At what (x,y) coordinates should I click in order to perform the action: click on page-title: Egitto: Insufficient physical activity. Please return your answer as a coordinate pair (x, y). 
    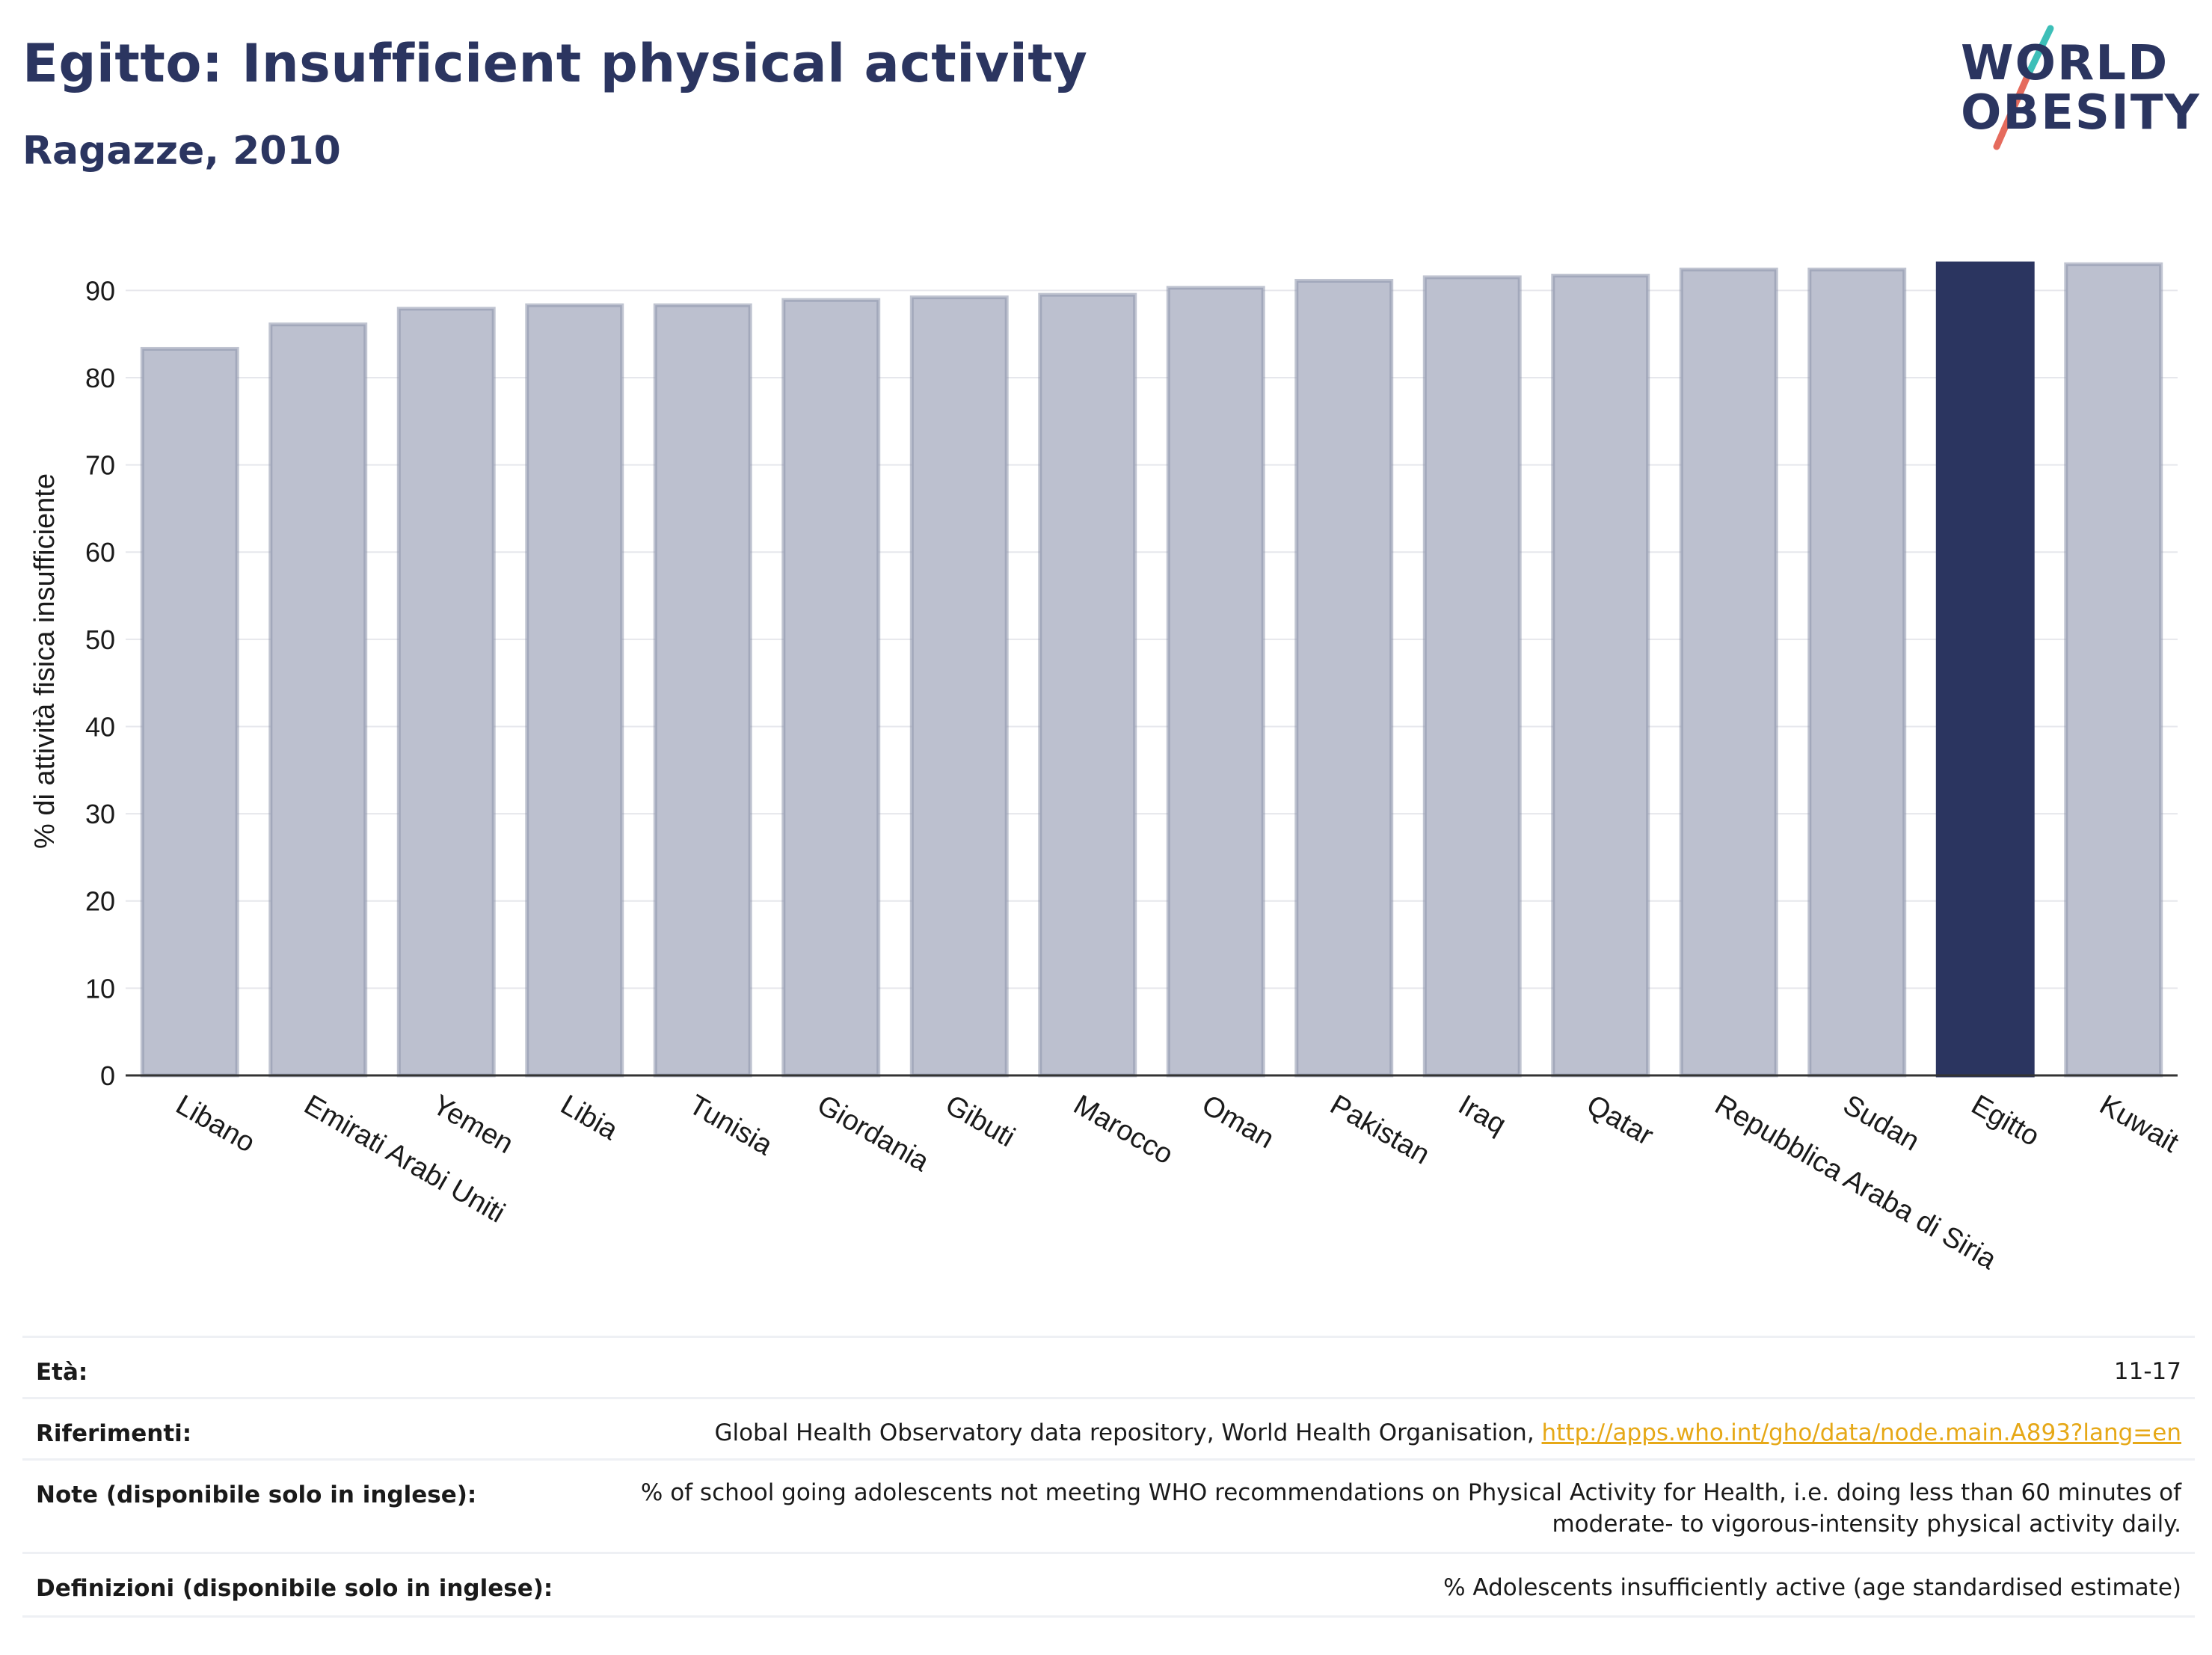
    Looking at the image, I should click on (555, 63).